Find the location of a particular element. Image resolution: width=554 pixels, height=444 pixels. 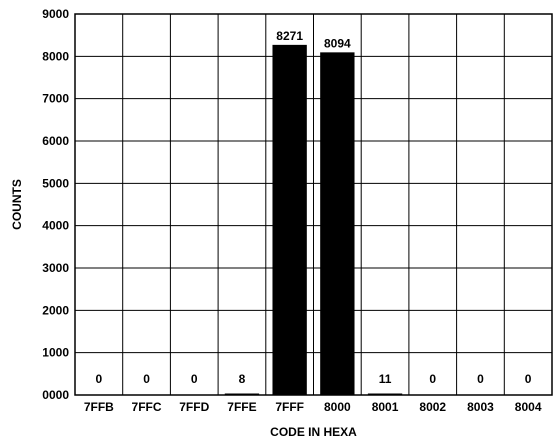

x-tick-label: 7FFF is located at coordinates (289, 407).